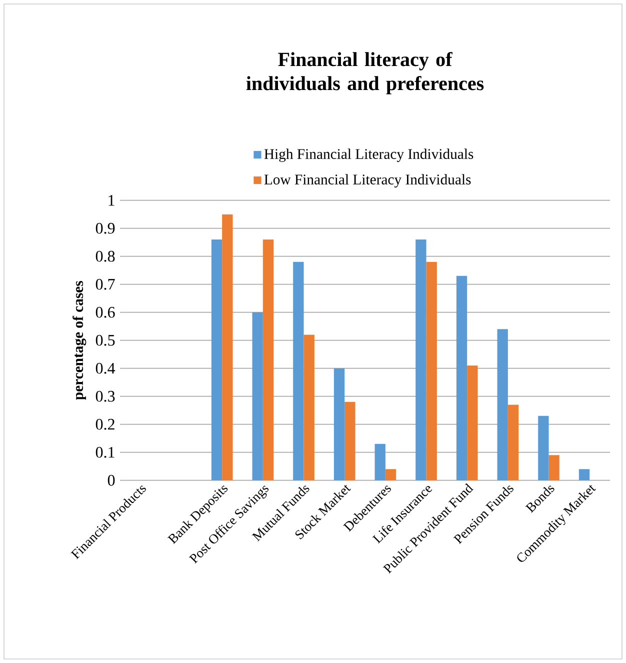 The width and height of the screenshot is (626, 663). I want to click on y-tick-label: 0.1, so click(105, 452).